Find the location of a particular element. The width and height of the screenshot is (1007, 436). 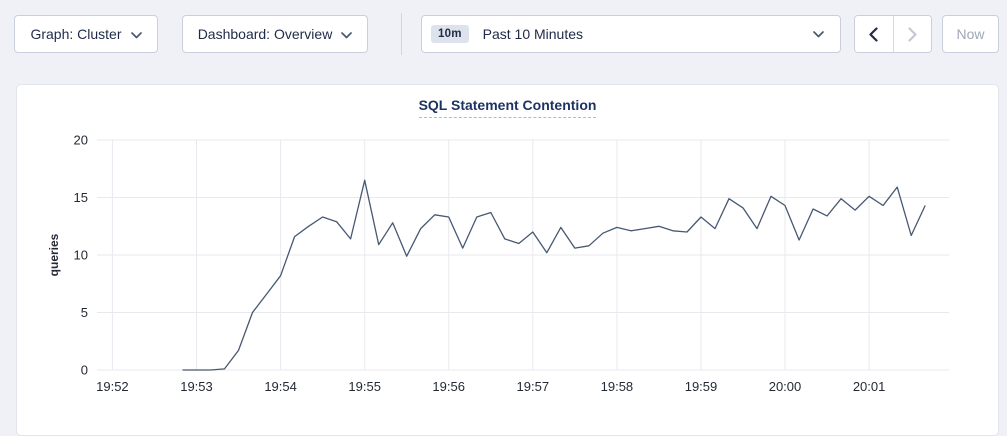

chart-title-row: SQL Statement Contention is located at coordinates (507, 107).